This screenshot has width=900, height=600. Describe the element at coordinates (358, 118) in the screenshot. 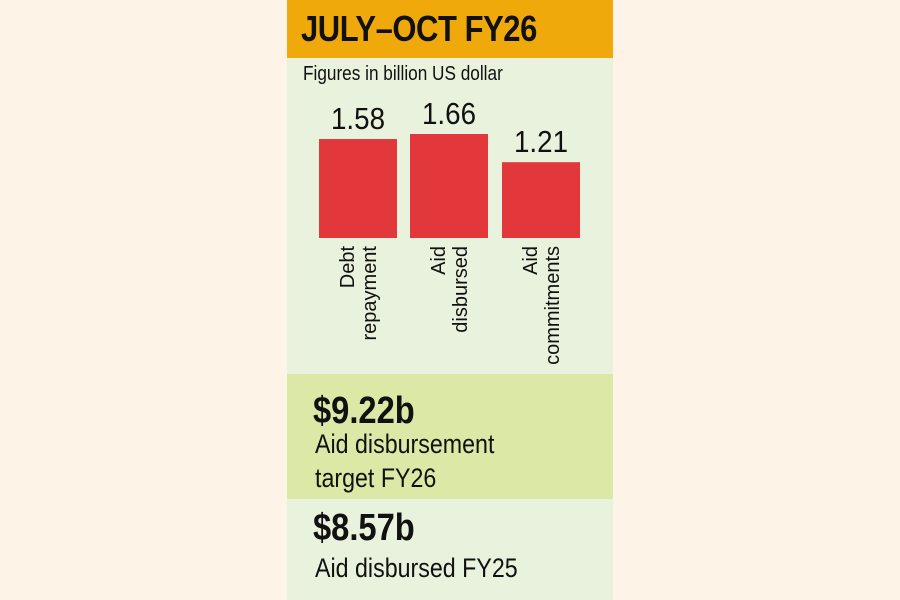

I see `value-label-0: 1.58` at that location.